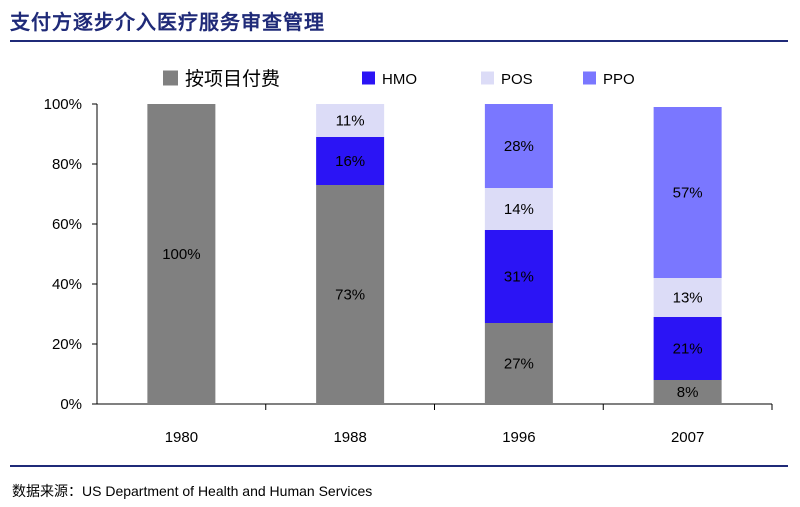 The image size is (800, 507). Describe the element at coordinates (349, 437) in the screenshot. I see `x-tick-label: 1988` at that location.